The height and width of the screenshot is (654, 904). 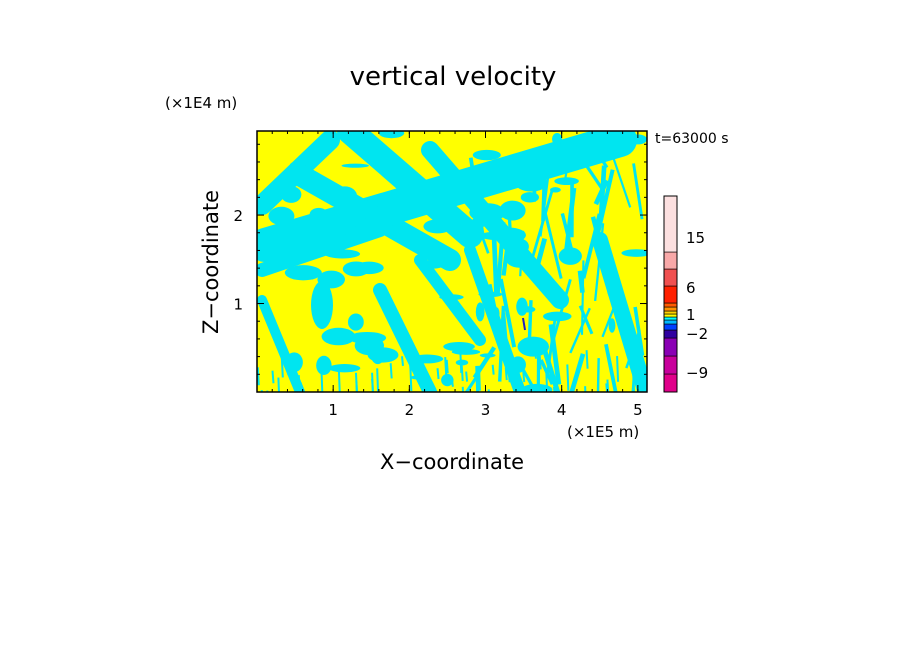 I want to click on y-axis-label: Z−coordinate, so click(x=211, y=262).